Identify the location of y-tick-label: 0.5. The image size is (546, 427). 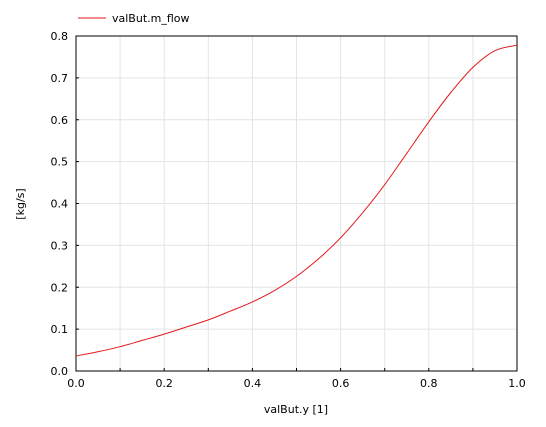
(60, 162).